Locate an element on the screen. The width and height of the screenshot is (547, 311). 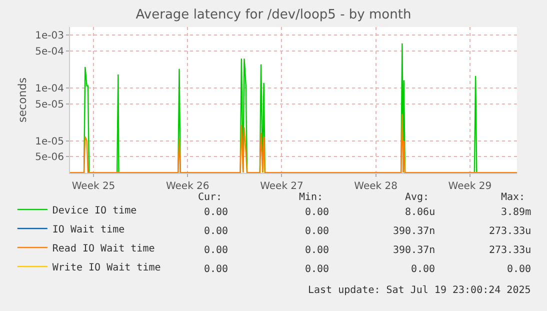
text: 3.89m is located at coordinates (516, 212).